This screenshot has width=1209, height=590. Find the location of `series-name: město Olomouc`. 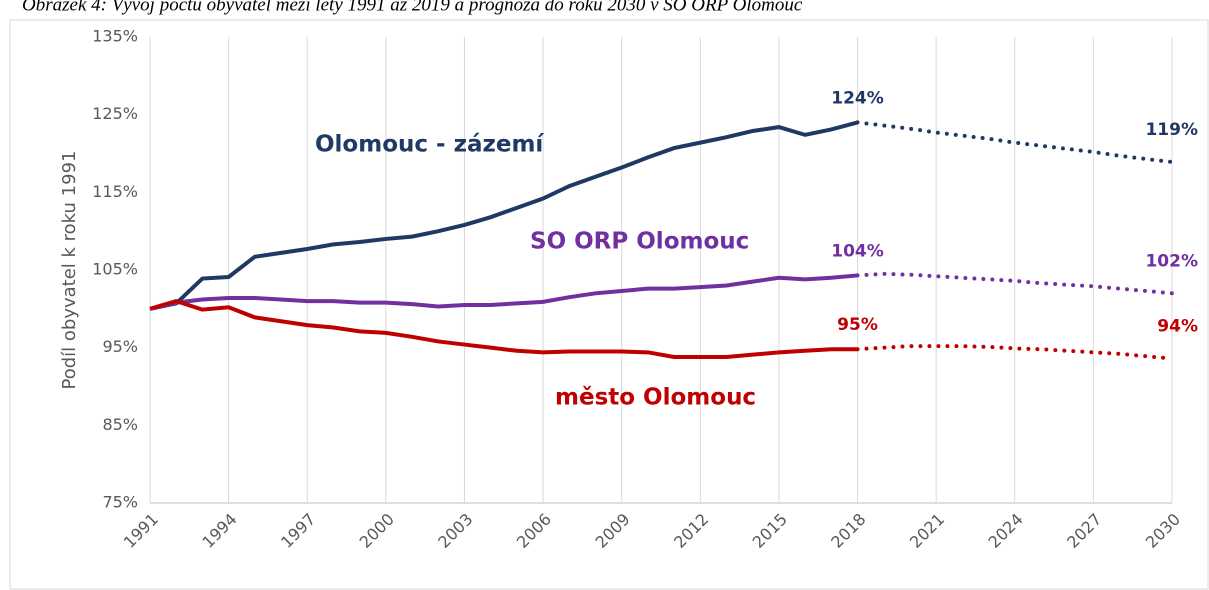

series-name: město Olomouc is located at coordinates (655, 398).